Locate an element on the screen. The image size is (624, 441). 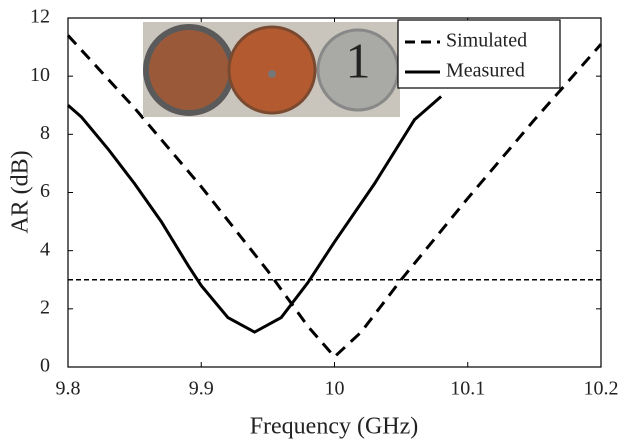
legend-box is located at coordinates (479, 54).